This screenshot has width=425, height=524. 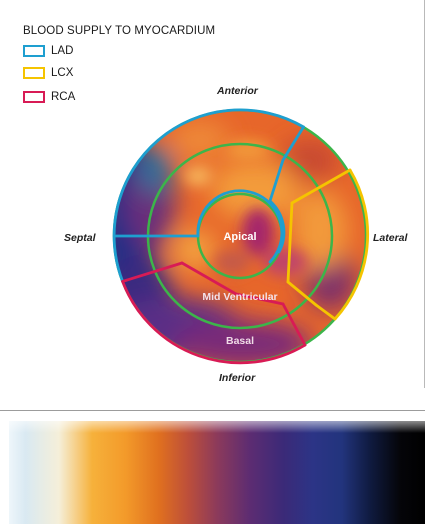 What do you see at coordinates (62, 51) in the screenshot?
I see `legend-label-lad: LAD` at bounding box center [62, 51].